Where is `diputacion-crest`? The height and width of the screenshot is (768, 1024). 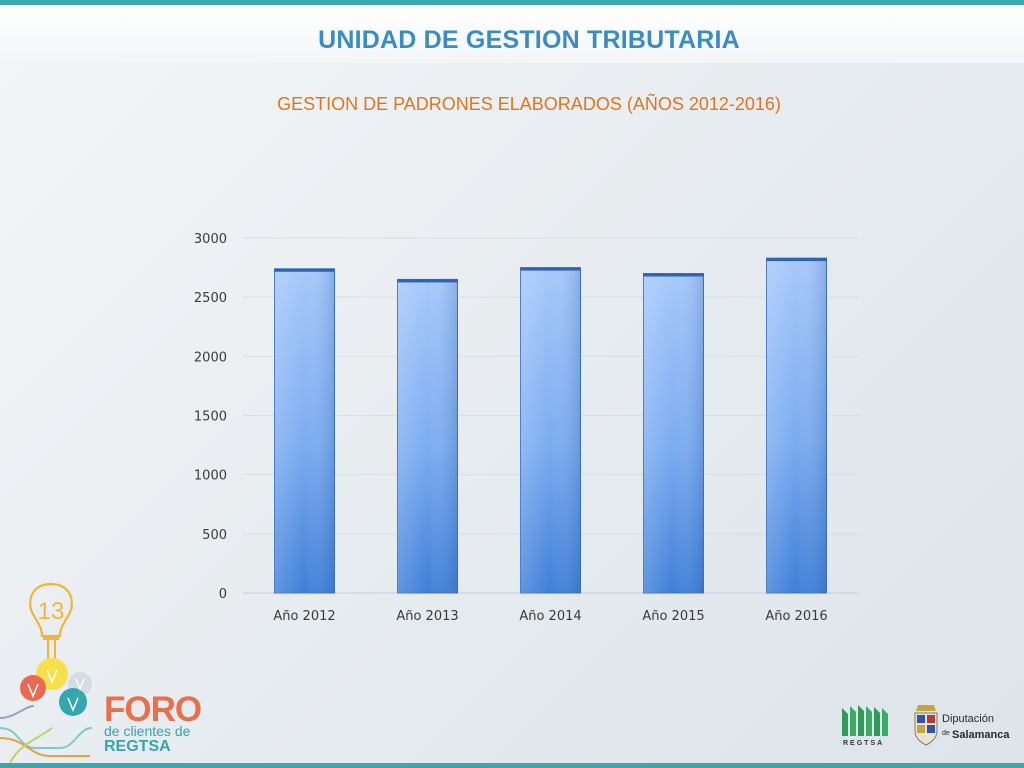 diputacion-crest is located at coordinates (926, 725).